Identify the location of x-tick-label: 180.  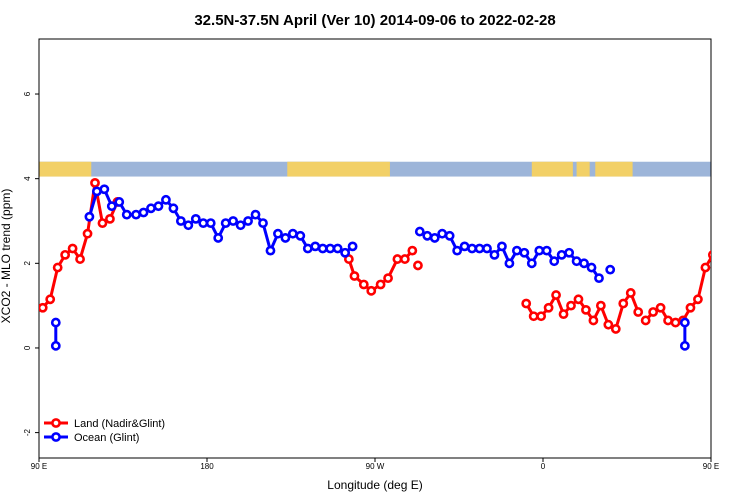
(207, 466).